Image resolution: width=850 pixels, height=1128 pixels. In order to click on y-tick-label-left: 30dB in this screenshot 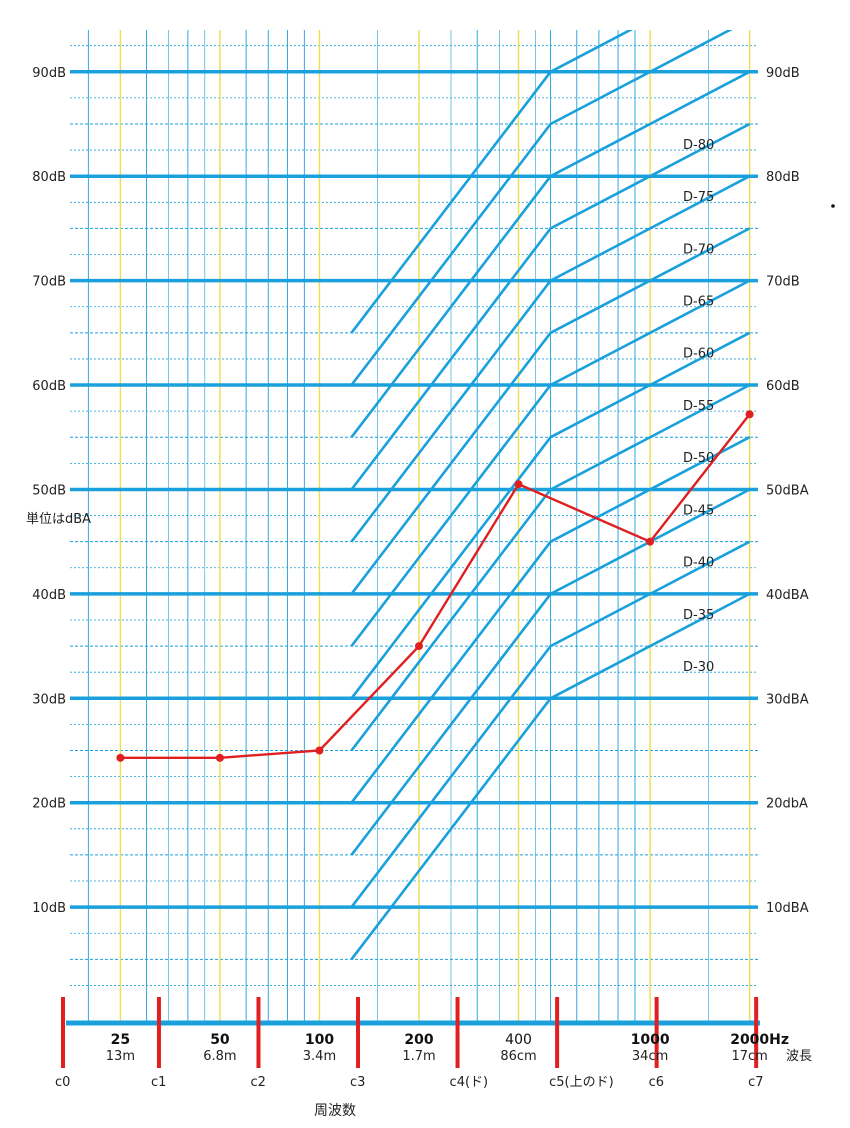, I will do `click(49, 699)`.